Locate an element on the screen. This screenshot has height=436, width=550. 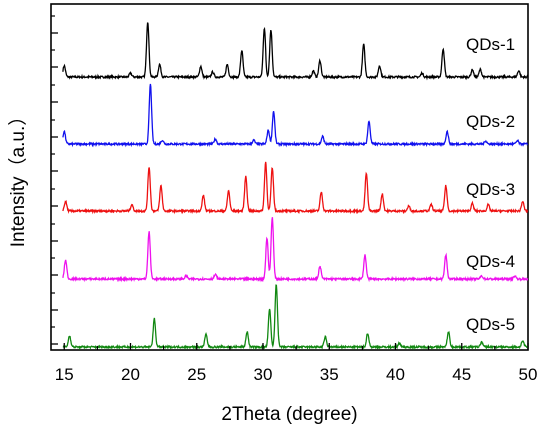
series-label-qds-4: QDs-4 is located at coordinates (490, 261).